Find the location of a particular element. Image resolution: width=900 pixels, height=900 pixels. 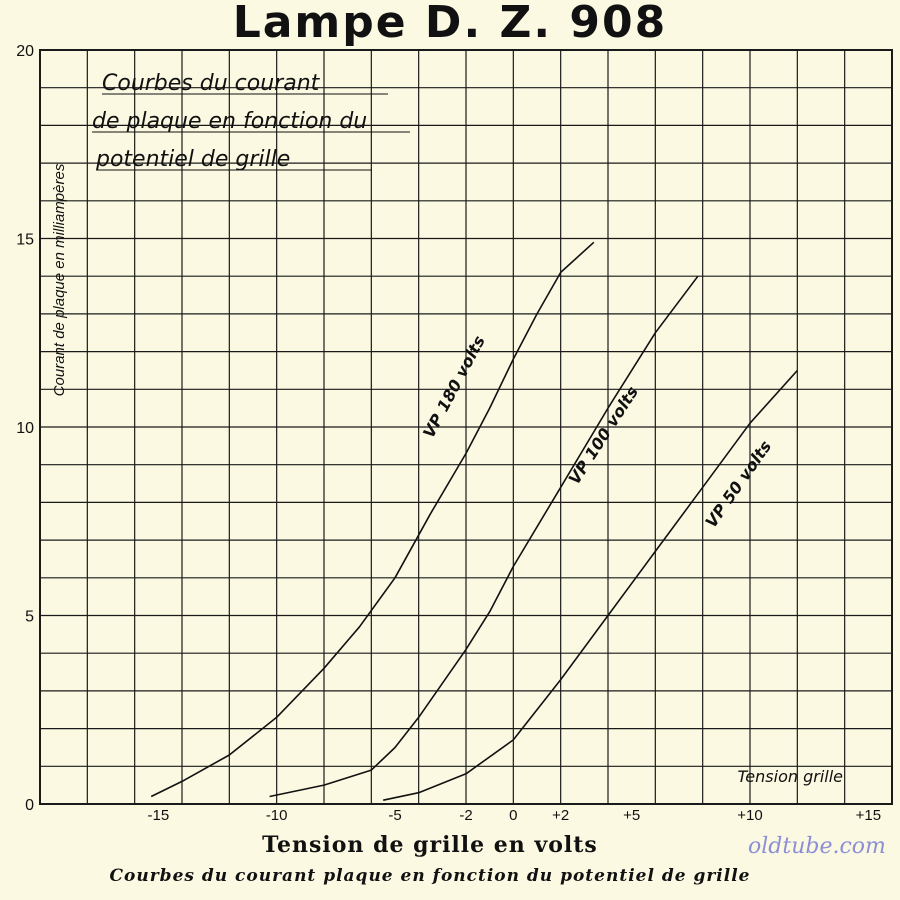

y-tick-label: 0 is located at coordinates (29, 805).